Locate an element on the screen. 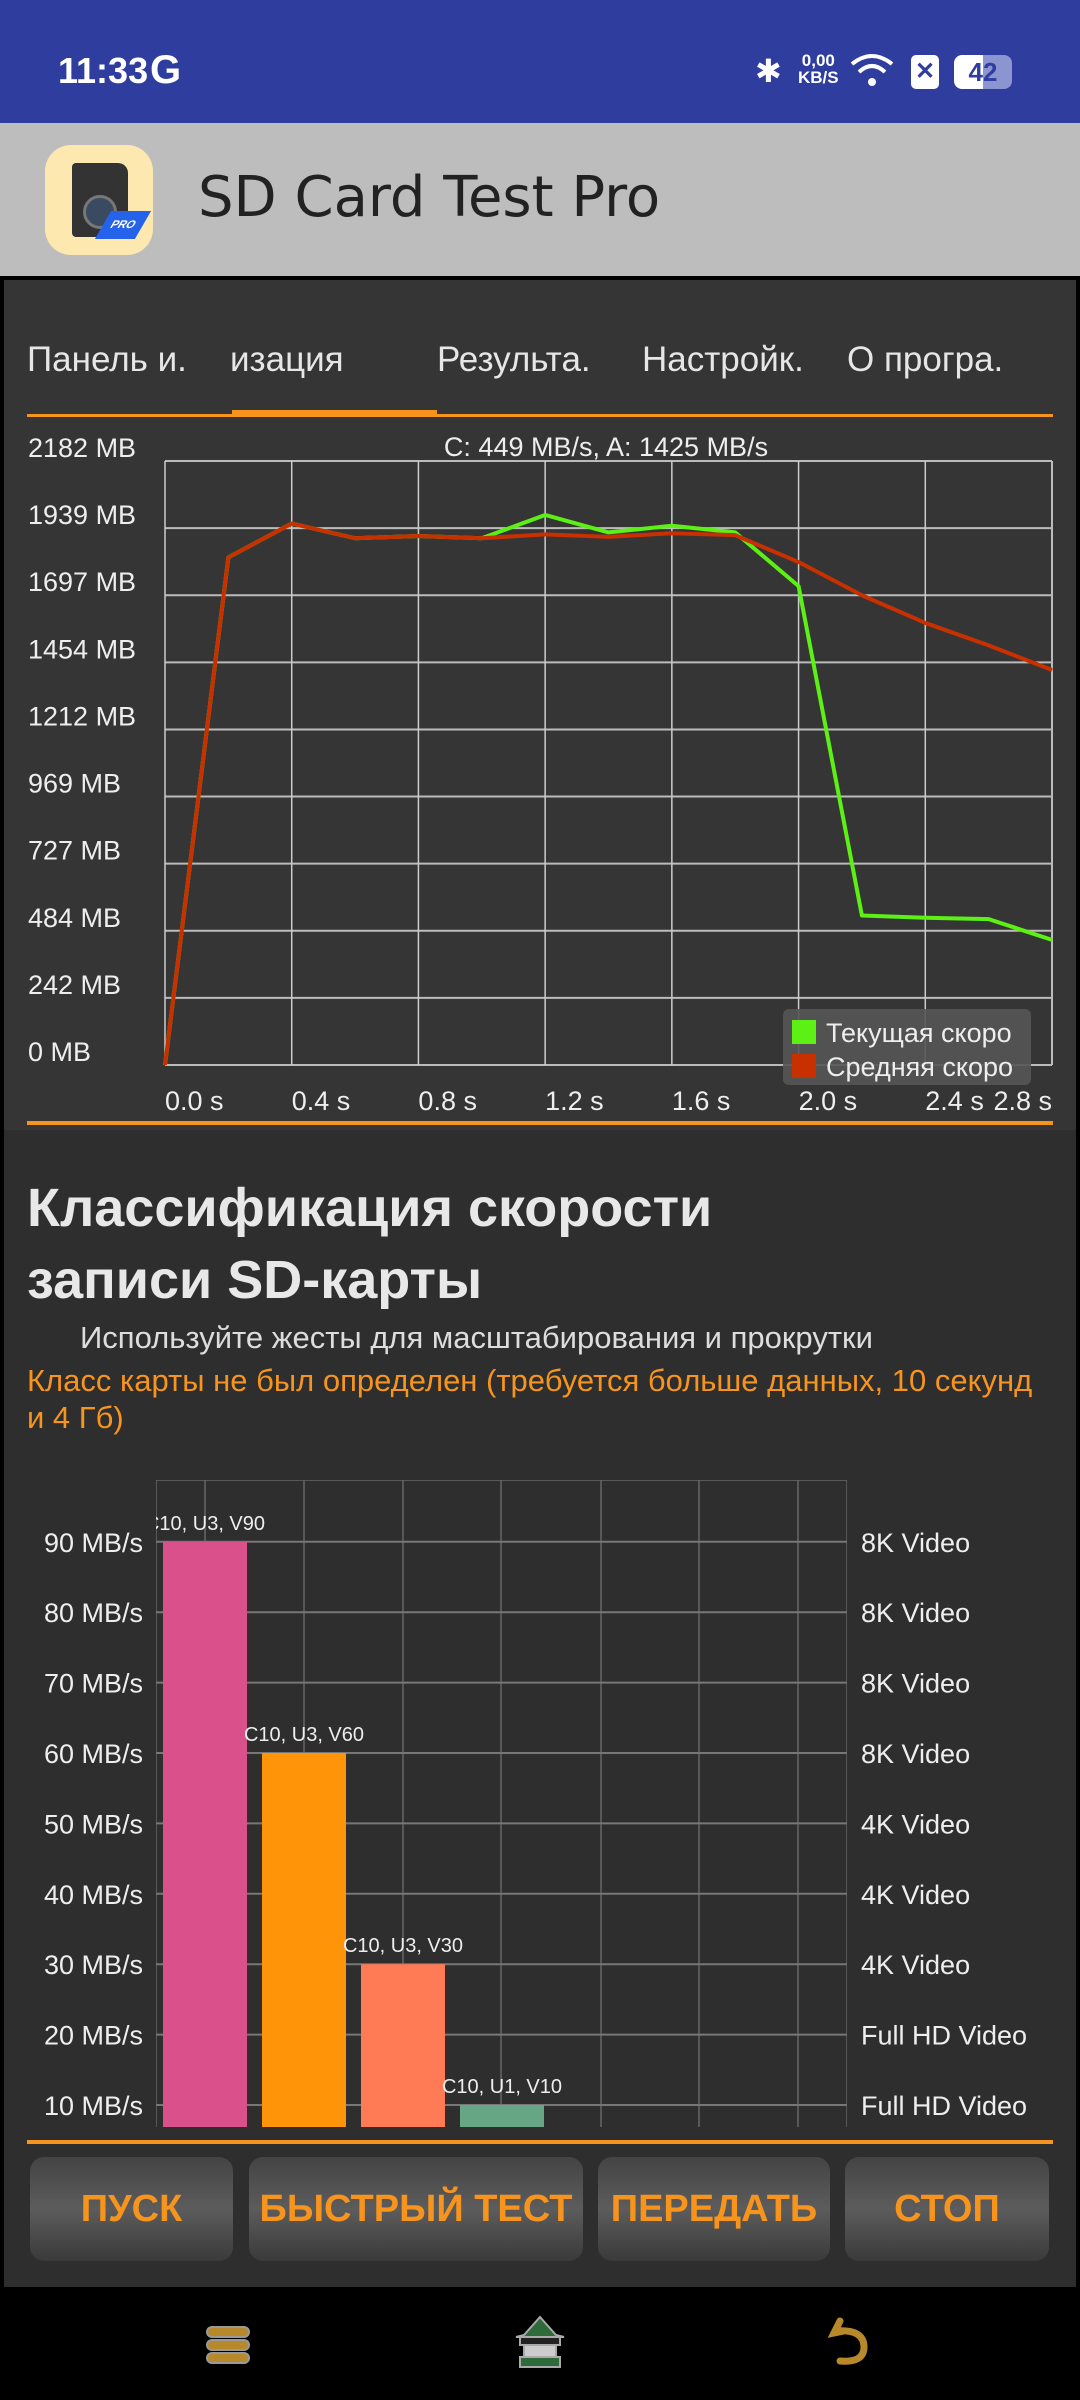  wifi-icon is located at coordinates (872, 70).